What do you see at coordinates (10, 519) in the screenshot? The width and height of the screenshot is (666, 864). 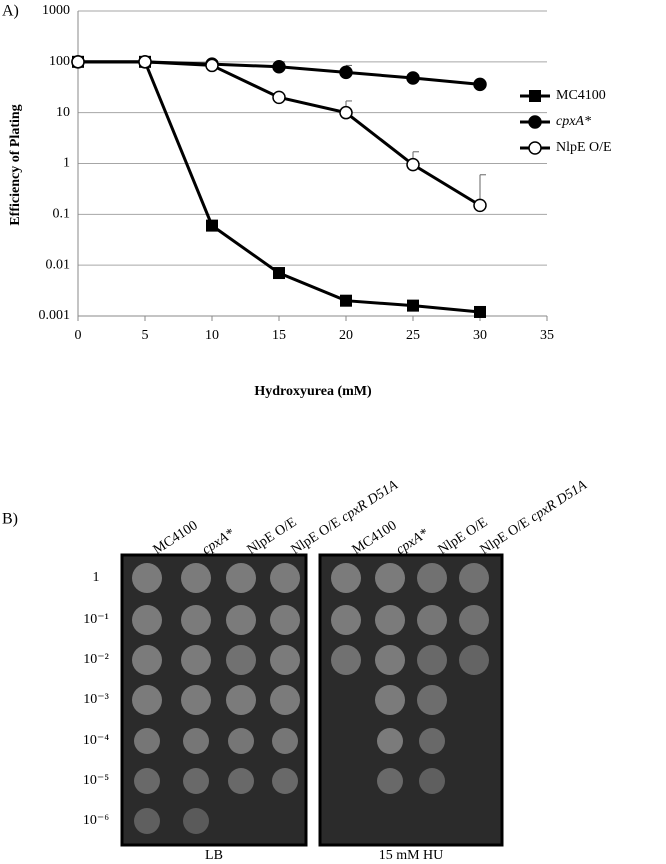 I see `panel-label: B)` at bounding box center [10, 519].